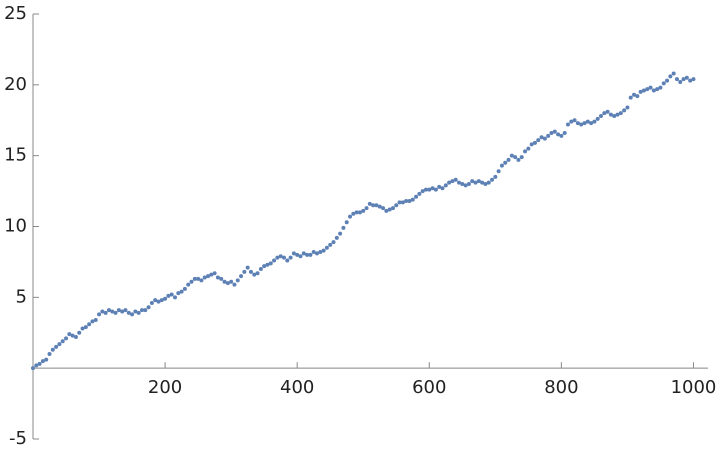 The image size is (720, 456). What do you see at coordinates (297, 387) in the screenshot?
I see `x-tick-label: 400` at bounding box center [297, 387].